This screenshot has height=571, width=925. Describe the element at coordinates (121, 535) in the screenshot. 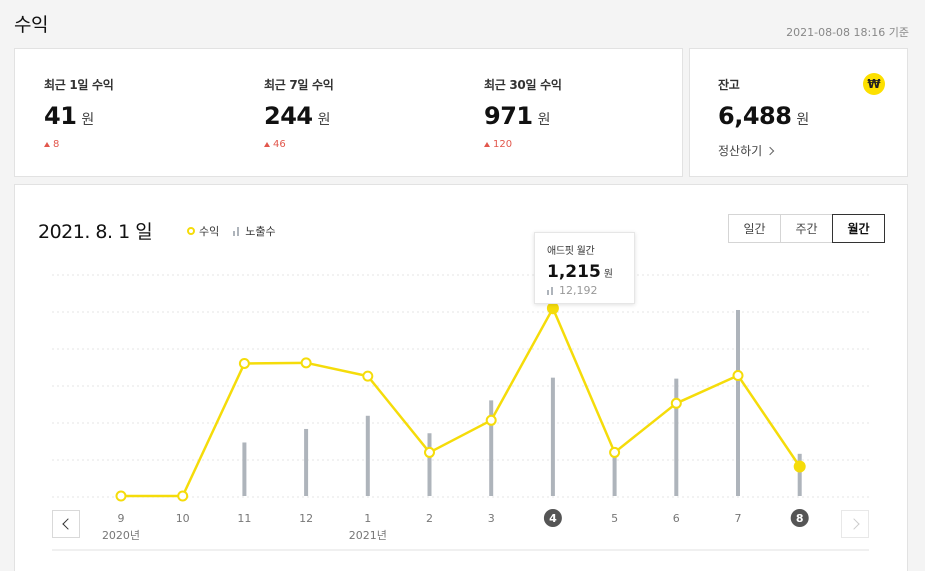

I see `year-label: 2020년` at that location.